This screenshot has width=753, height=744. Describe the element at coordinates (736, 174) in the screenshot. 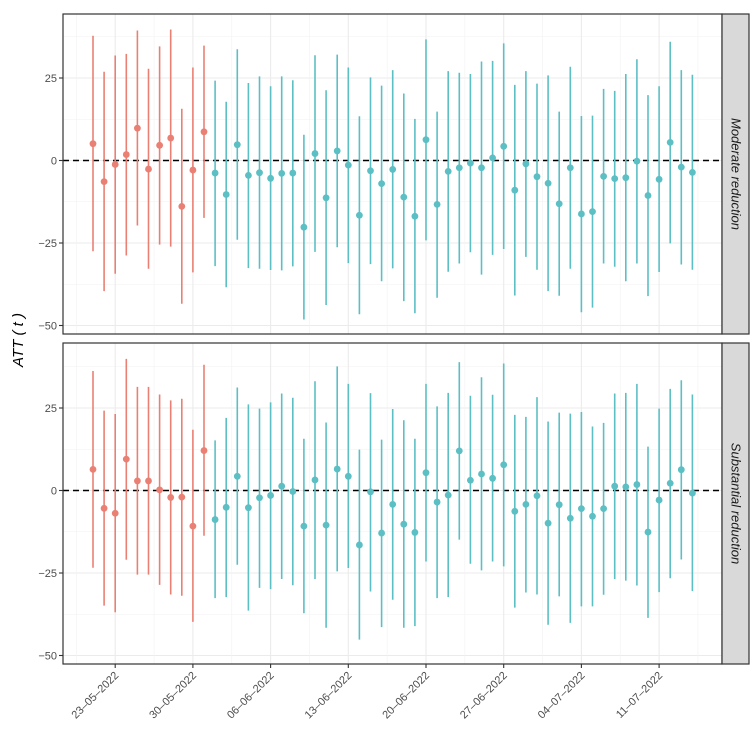

I see `facet-strip-label: Moderate reduction` at that location.